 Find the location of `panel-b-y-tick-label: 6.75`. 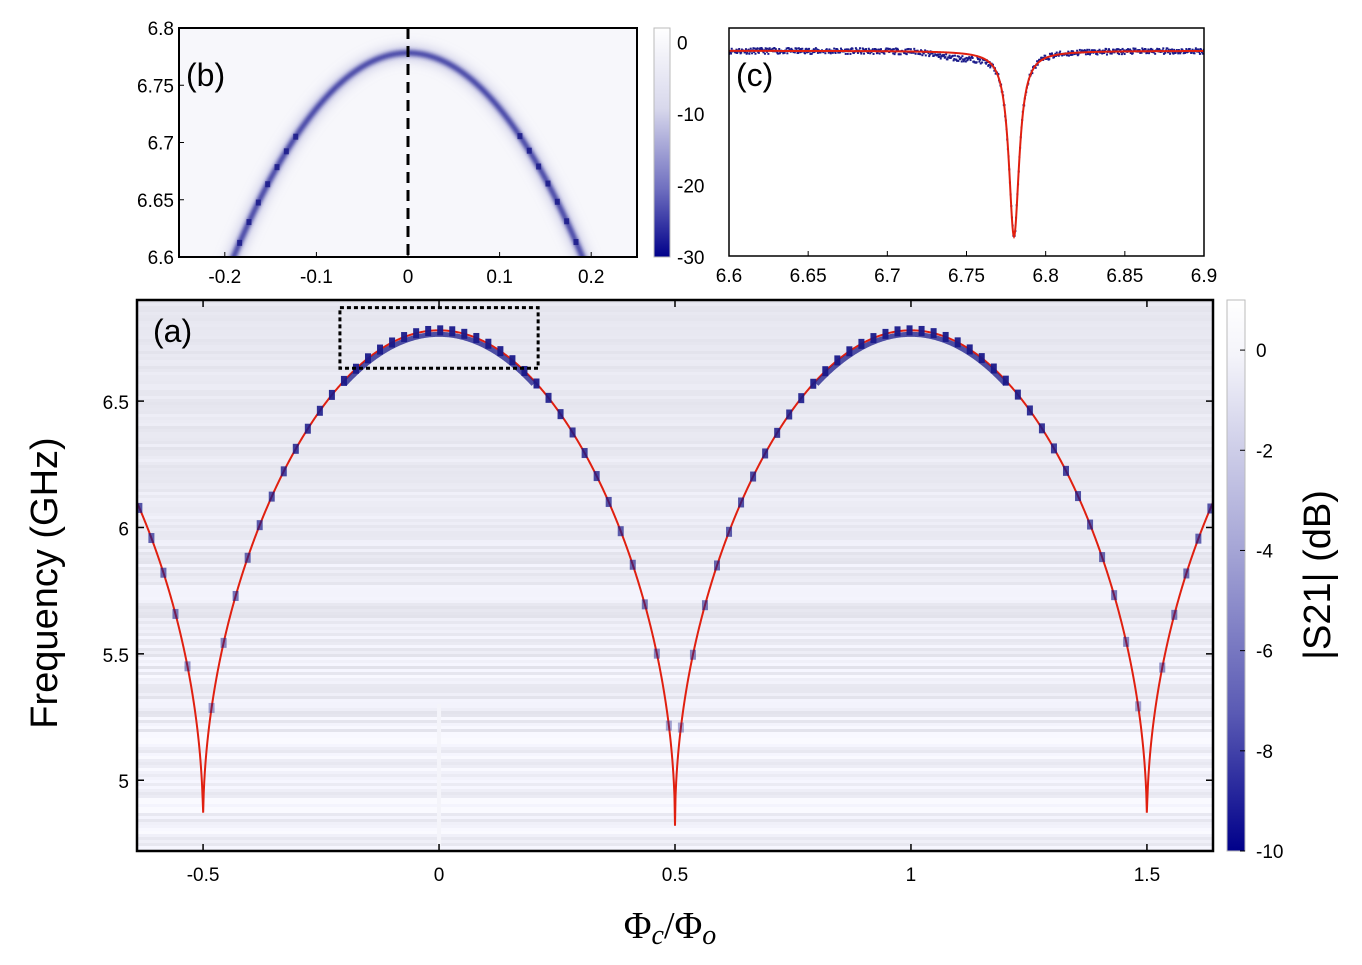

panel-b-y-tick-label: 6.75 is located at coordinates (155, 86).